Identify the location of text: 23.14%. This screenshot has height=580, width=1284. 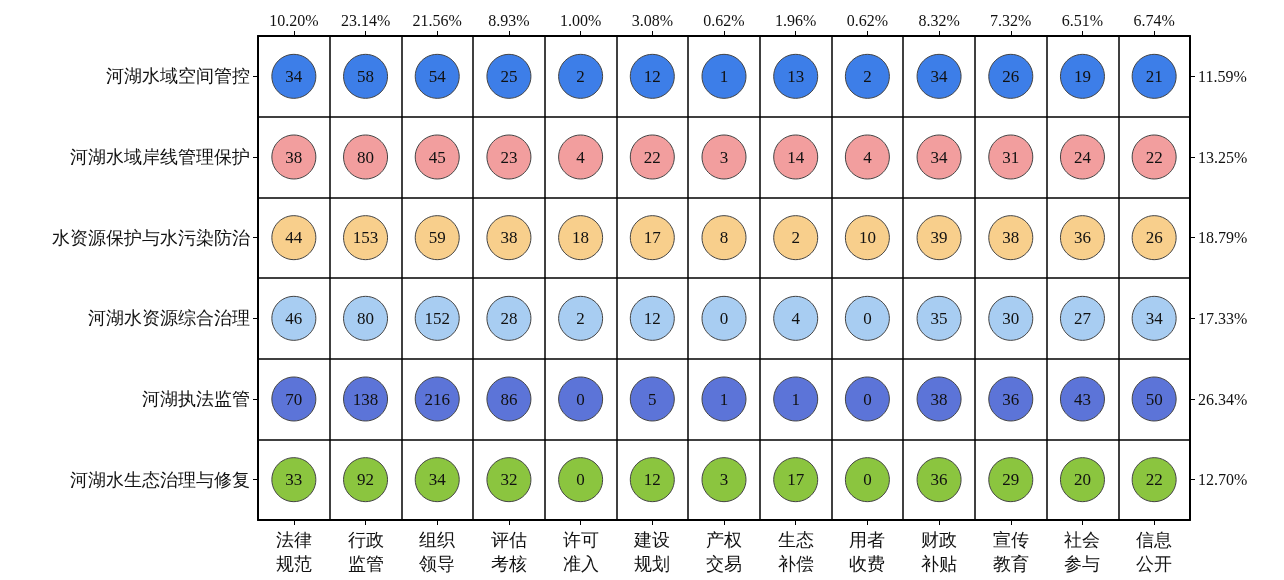
(365, 20).